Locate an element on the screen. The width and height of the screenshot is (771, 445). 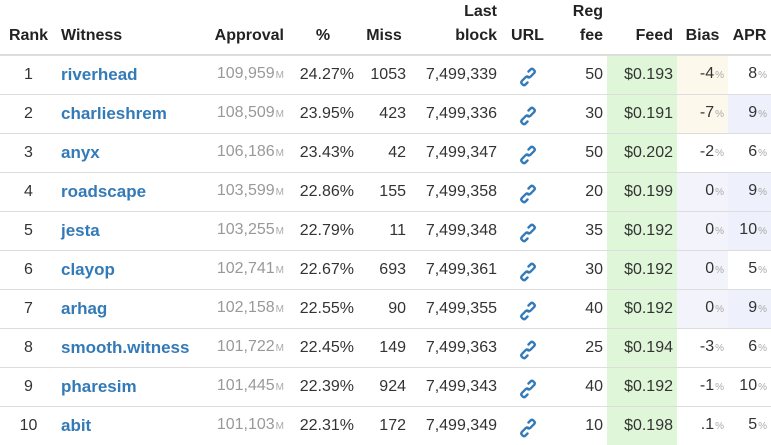
approval-cell: 106,186M is located at coordinates (243, 153).